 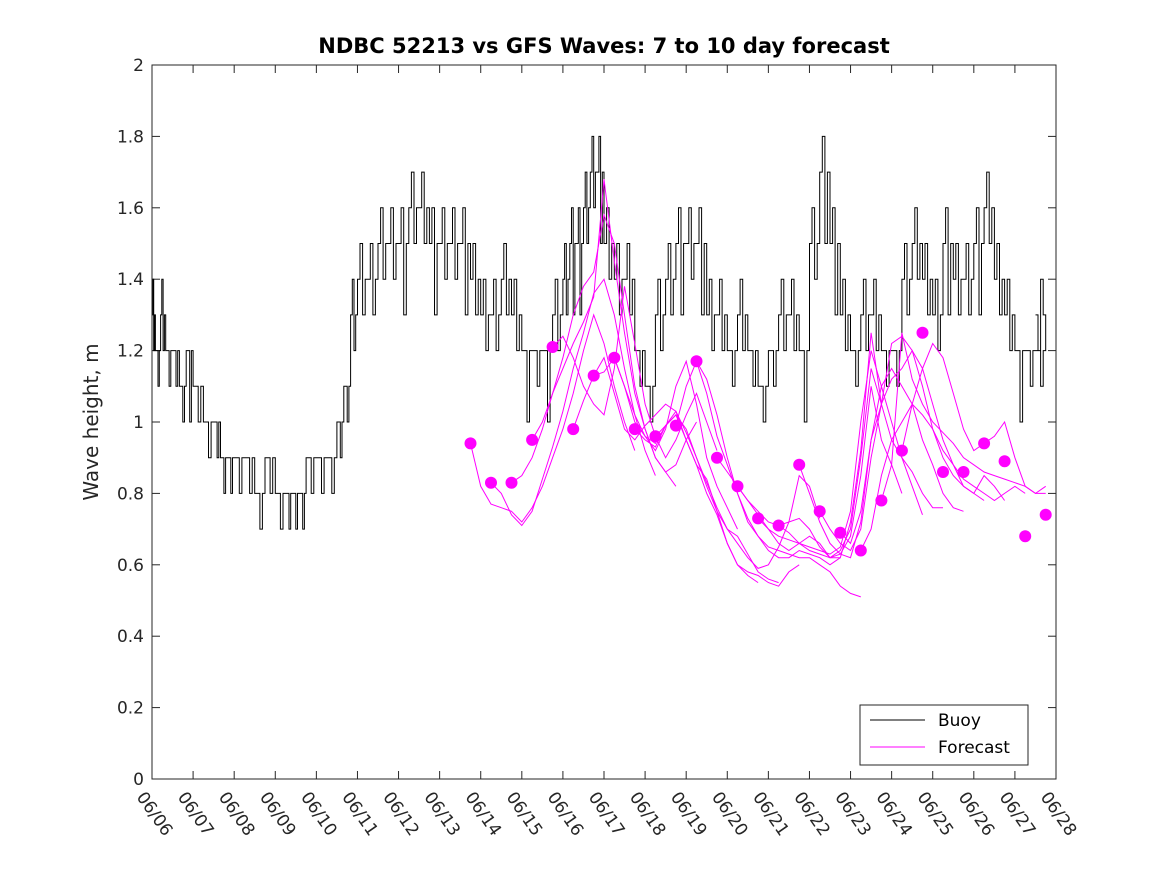 I want to click on y-tick-label: 1.6, so click(x=130, y=209).